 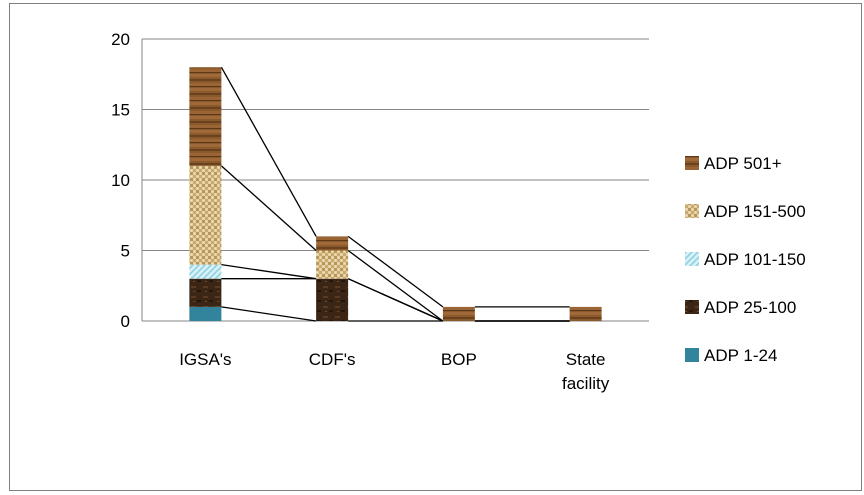 I want to click on x-tick-label: BOP, so click(x=459, y=359).